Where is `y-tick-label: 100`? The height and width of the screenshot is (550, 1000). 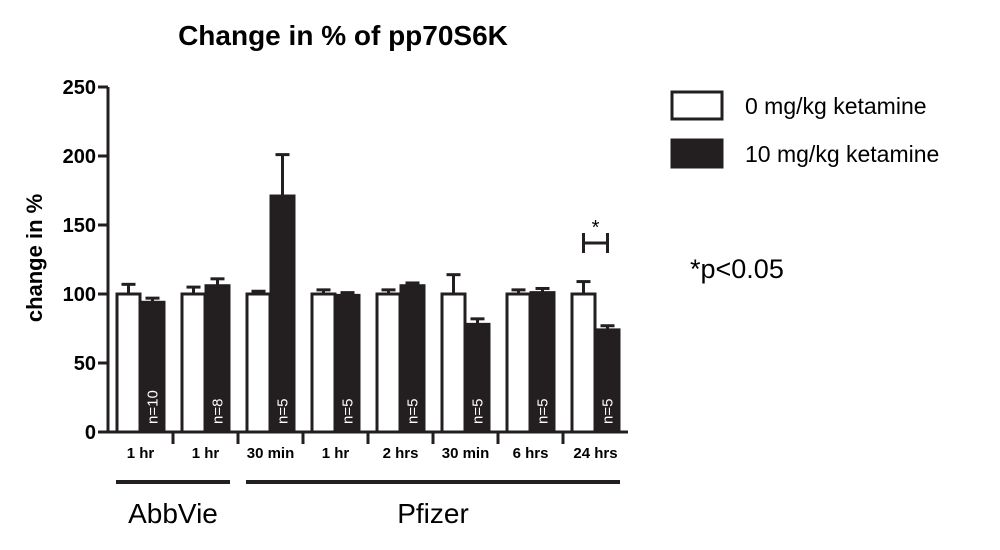
y-tick-label: 100 is located at coordinates (79, 295).